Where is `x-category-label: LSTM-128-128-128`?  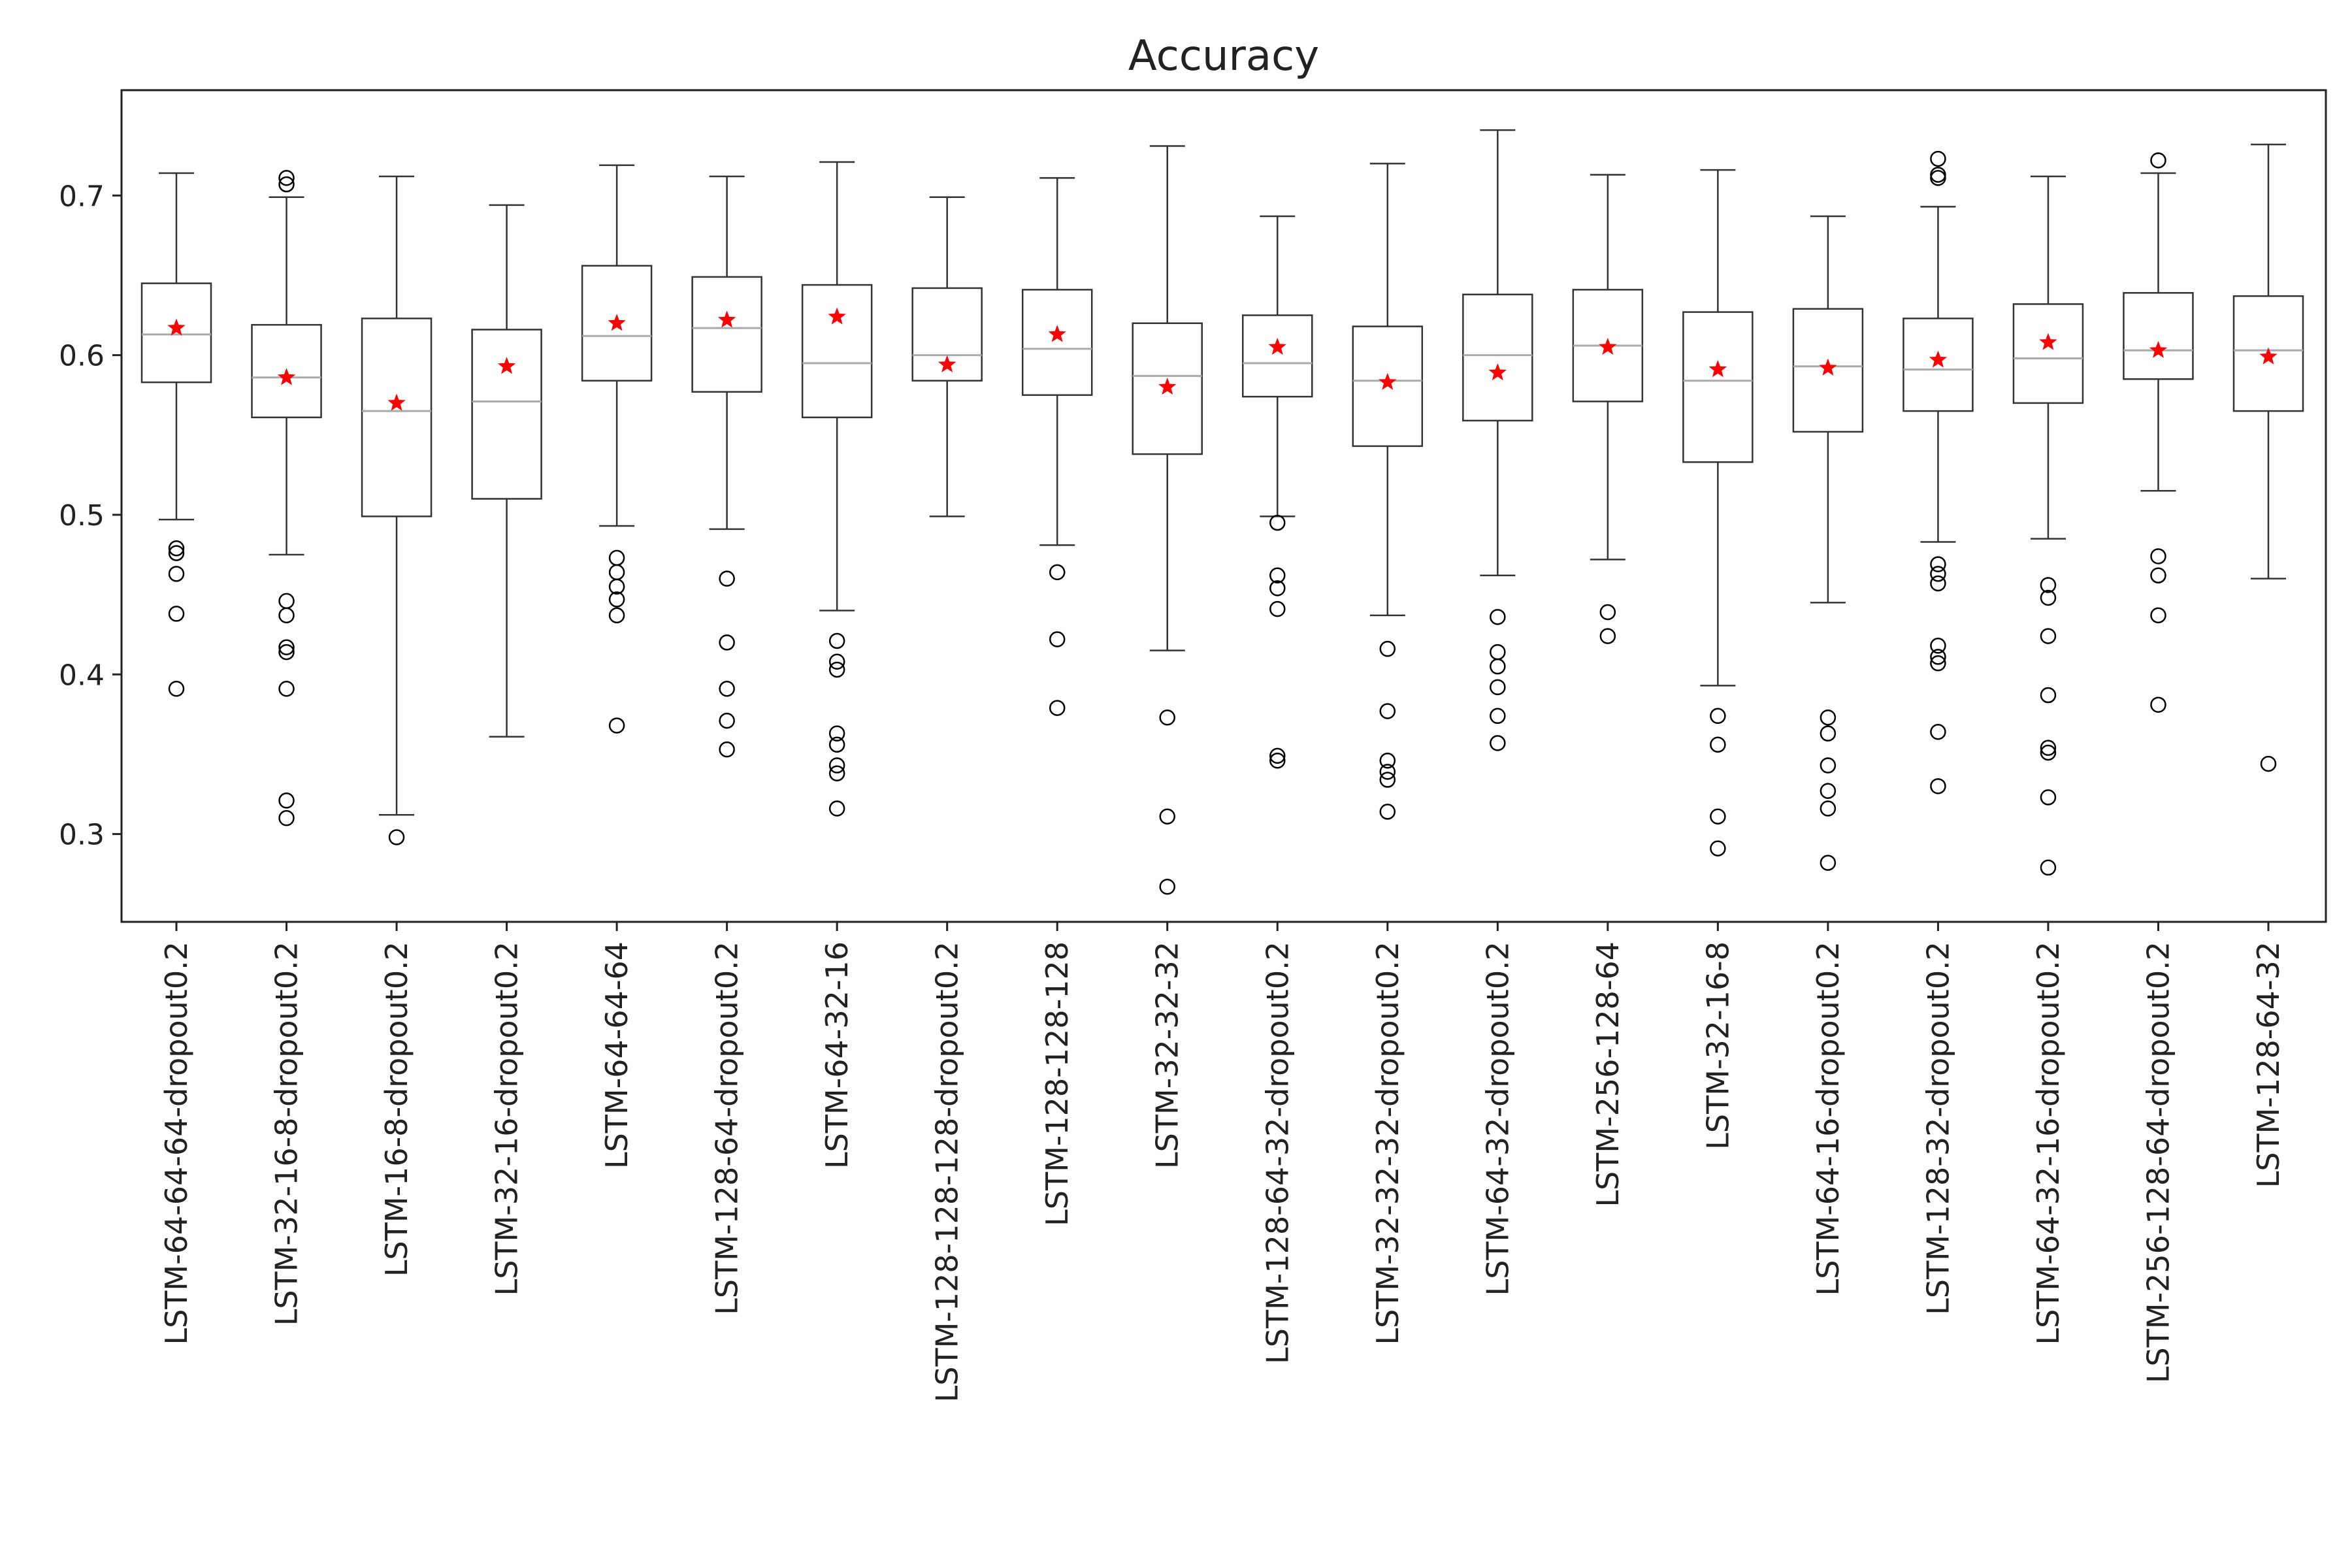 x-category-label: LSTM-128-128-128 is located at coordinates (1057, 1083).